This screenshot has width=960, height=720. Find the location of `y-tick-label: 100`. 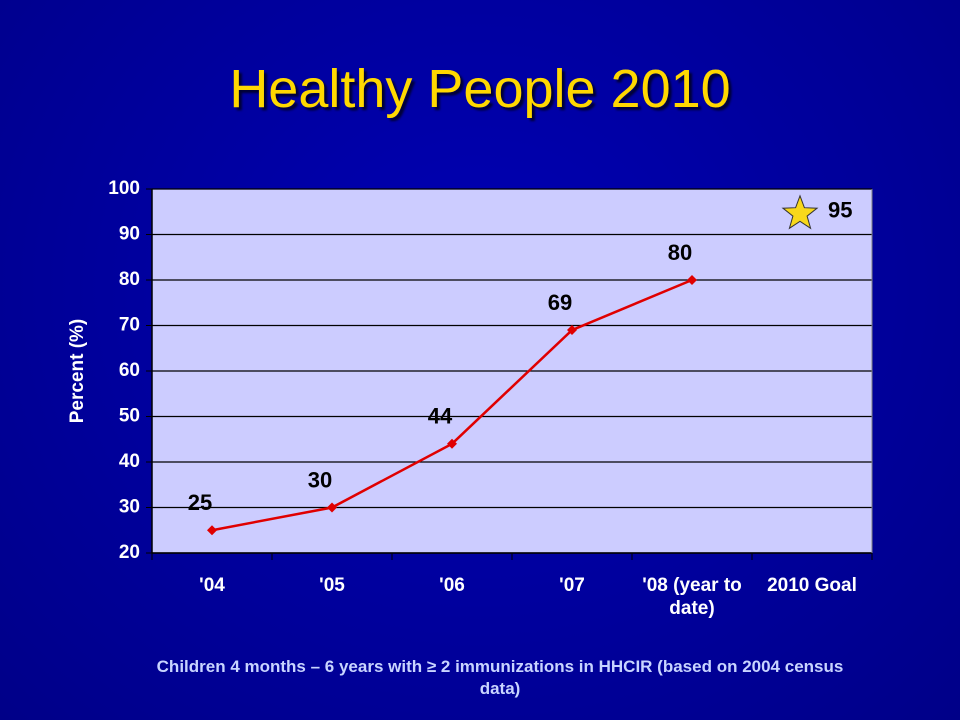

y-tick-label: 100 is located at coordinates (124, 188).